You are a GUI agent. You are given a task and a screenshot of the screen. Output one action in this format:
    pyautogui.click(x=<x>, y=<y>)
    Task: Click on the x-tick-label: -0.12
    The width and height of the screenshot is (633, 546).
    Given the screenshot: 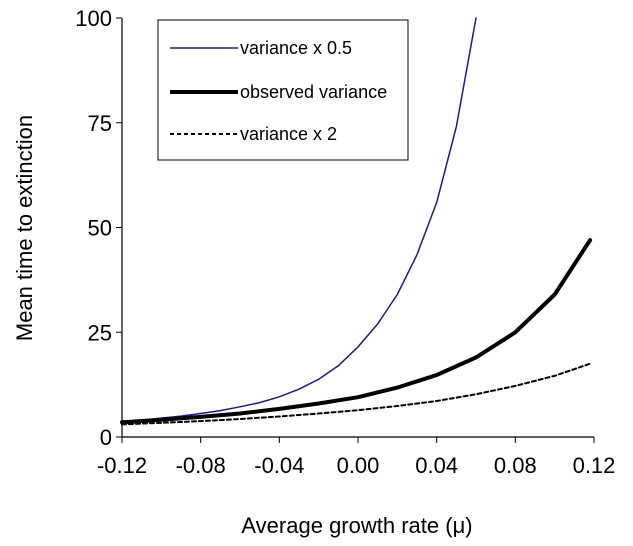 What is the action you would take?
    pyautogui.click(x=122, y=465)
    